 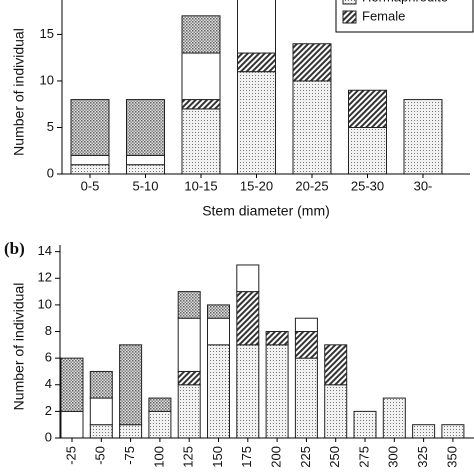 What do you see at coordinates (200, 185) in the screenshot?
I see `x-tick-label: 10-15` at bounding box center [200, 185].